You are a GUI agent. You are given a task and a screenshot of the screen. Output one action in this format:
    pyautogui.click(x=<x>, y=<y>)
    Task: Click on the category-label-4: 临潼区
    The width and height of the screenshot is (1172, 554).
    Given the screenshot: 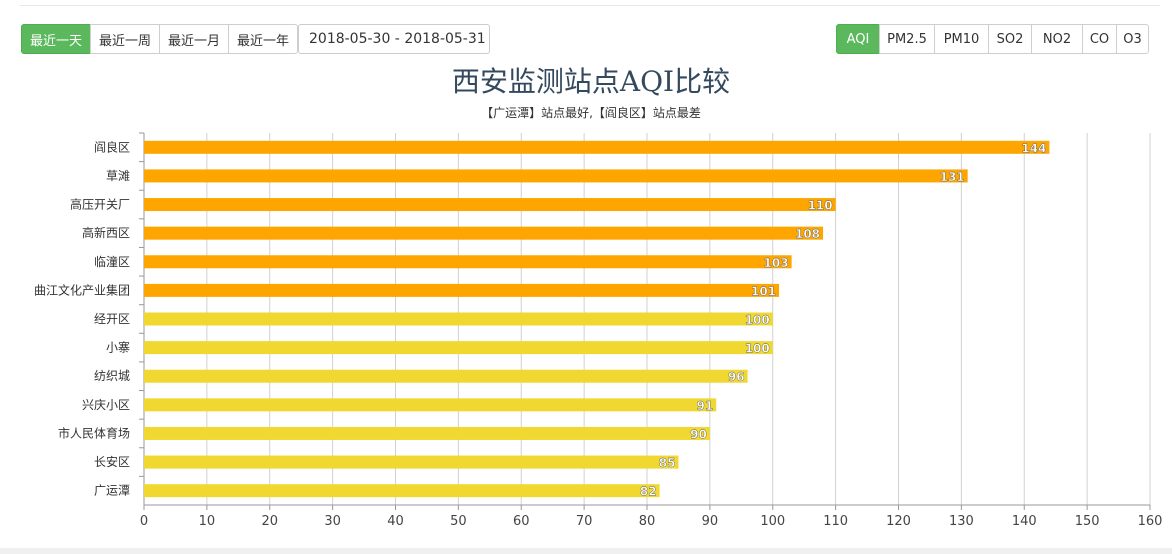 What is the action you would take?
    pyautogui.click(x=112, y=261)
    